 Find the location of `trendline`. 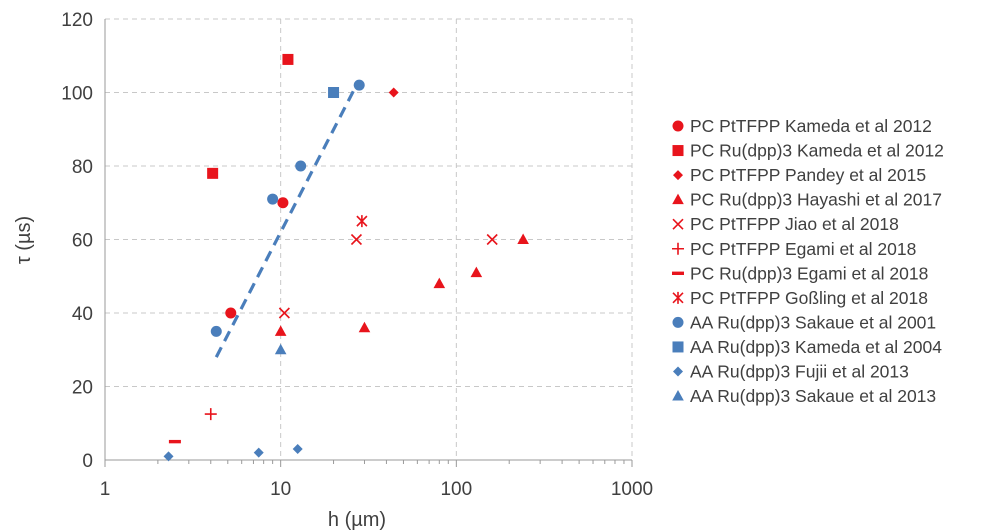

trendline is located at coordinates (286, 221).